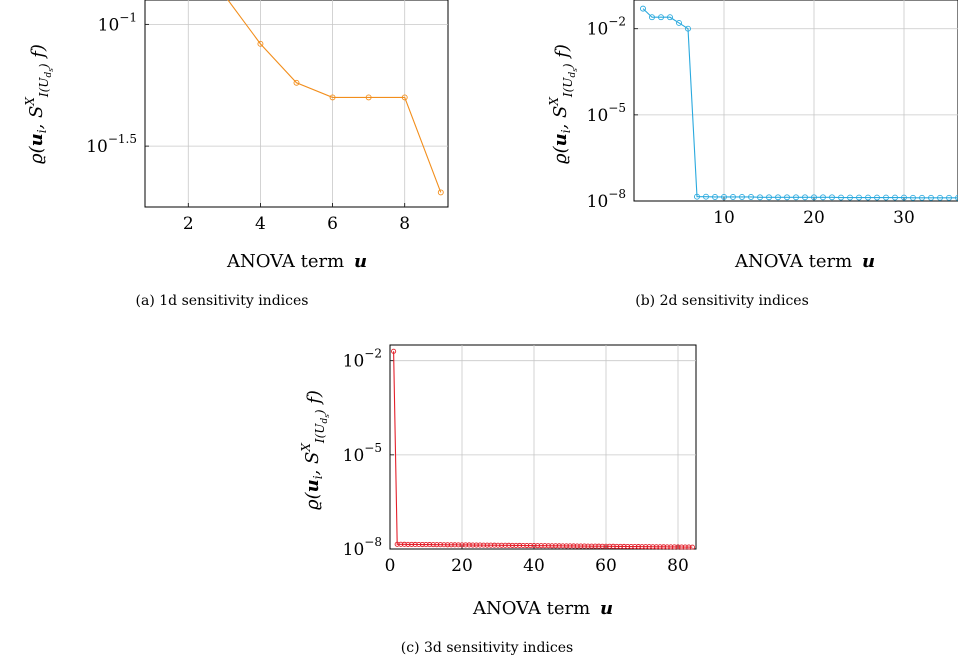 This screenshot has height=660, width=958. Describe the element at coordinates (606, 566) in the screenshot. I see `x-tick-label: 60` at that location.